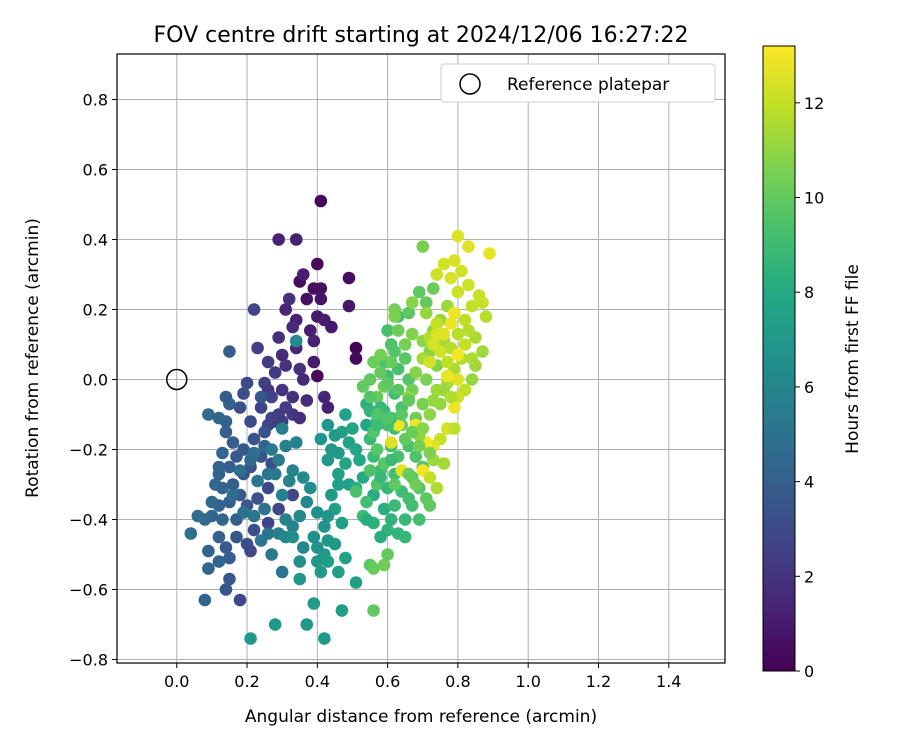 The image size is (900, 750). Describe the element at coordinates (470, 84) in the screenshot. I see `legend-reference-marker` at that location.